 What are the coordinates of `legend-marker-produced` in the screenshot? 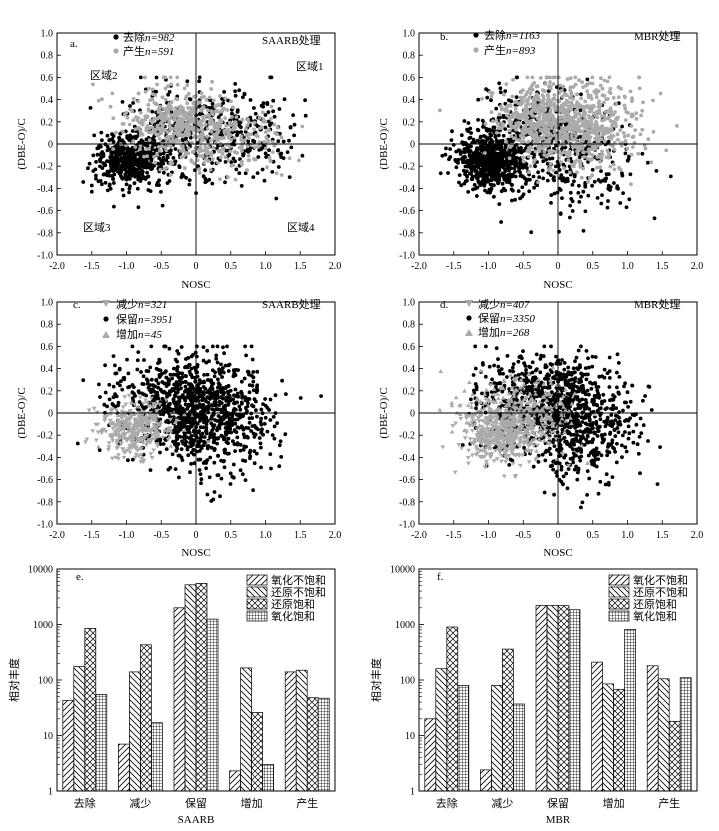 It's located at (116, 51).